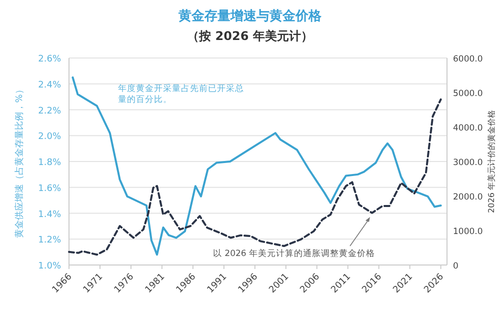 This screenshot has width=500, height=334. I want to click on y2-tick-label: 1000.0, so click(468, 232).